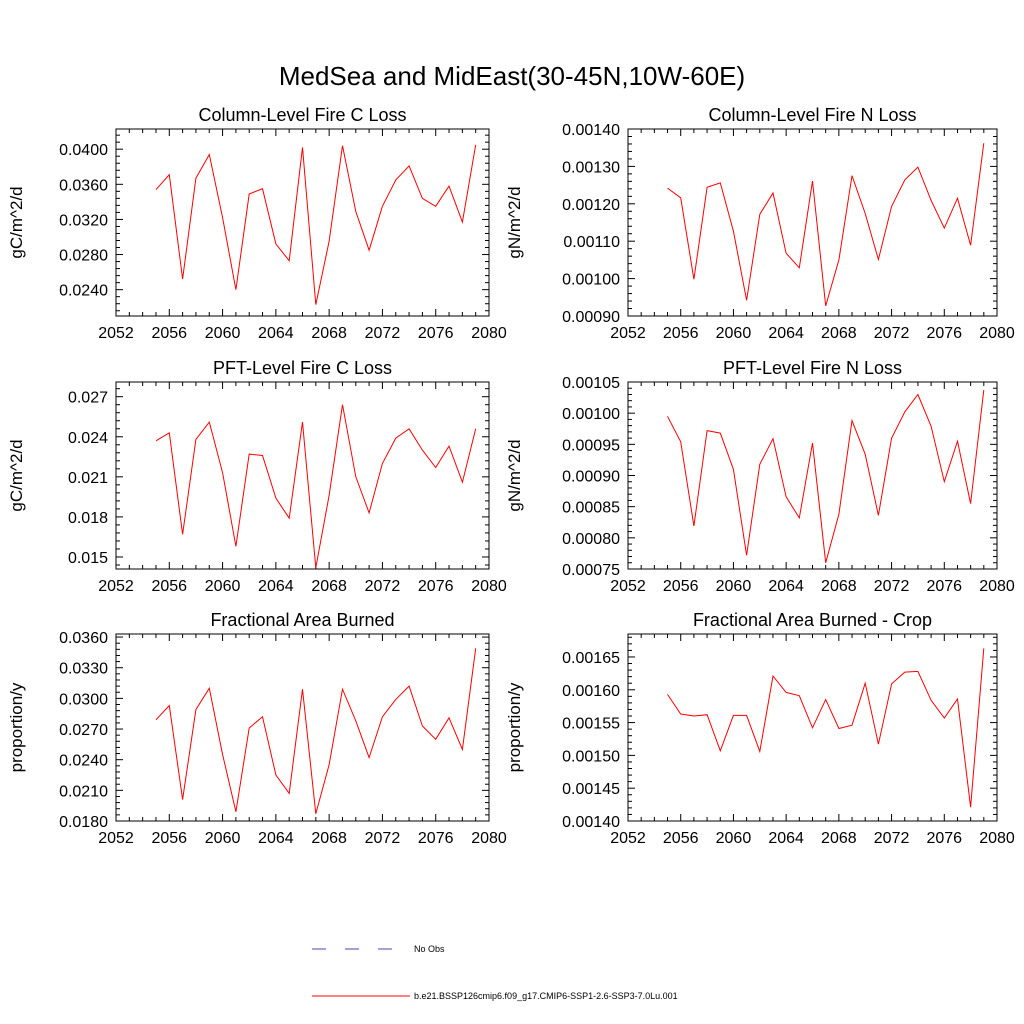  What do you see at coordinates (591, 383) in the screenshot?
I see `y-tick-label: 0.00105` at bounding box center [591, 383].